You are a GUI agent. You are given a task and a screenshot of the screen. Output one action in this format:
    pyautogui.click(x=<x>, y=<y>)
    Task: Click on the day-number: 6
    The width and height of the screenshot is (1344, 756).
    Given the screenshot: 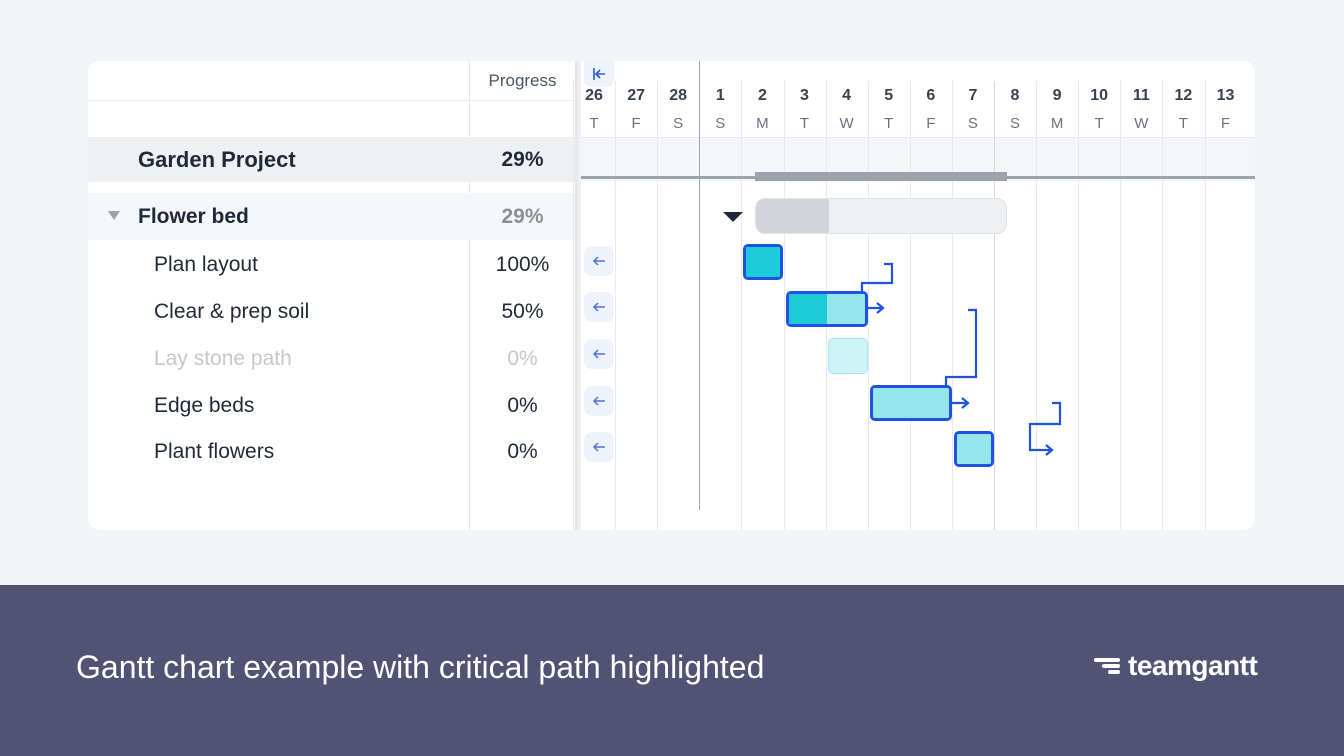 What is the action you would take?
    pyautogui.click(x=931, y=95)
    